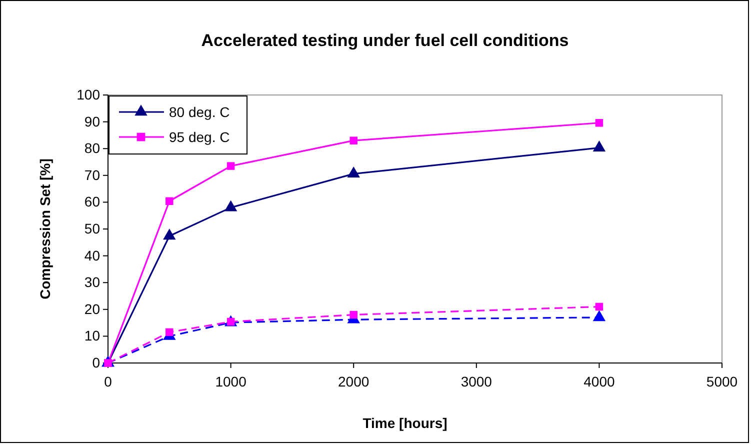 Image resolution: width=751 pixels, height=445 pixels. What do you see at coordinates (92, 336) in the screenshot?
I see `y-tick-label: 10` at bounding box center [92, 336].